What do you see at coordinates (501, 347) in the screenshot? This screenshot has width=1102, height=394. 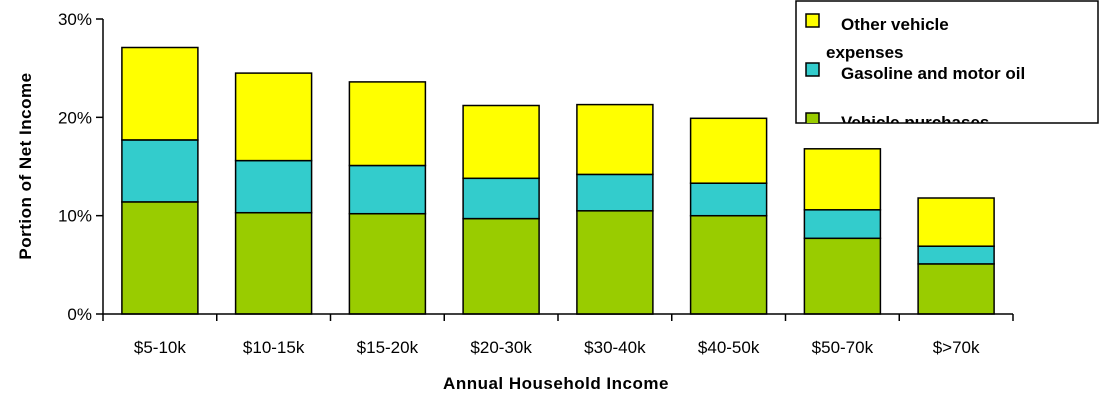 I see `x-tick-label: $20-30k` at bounding box center [501, 347].